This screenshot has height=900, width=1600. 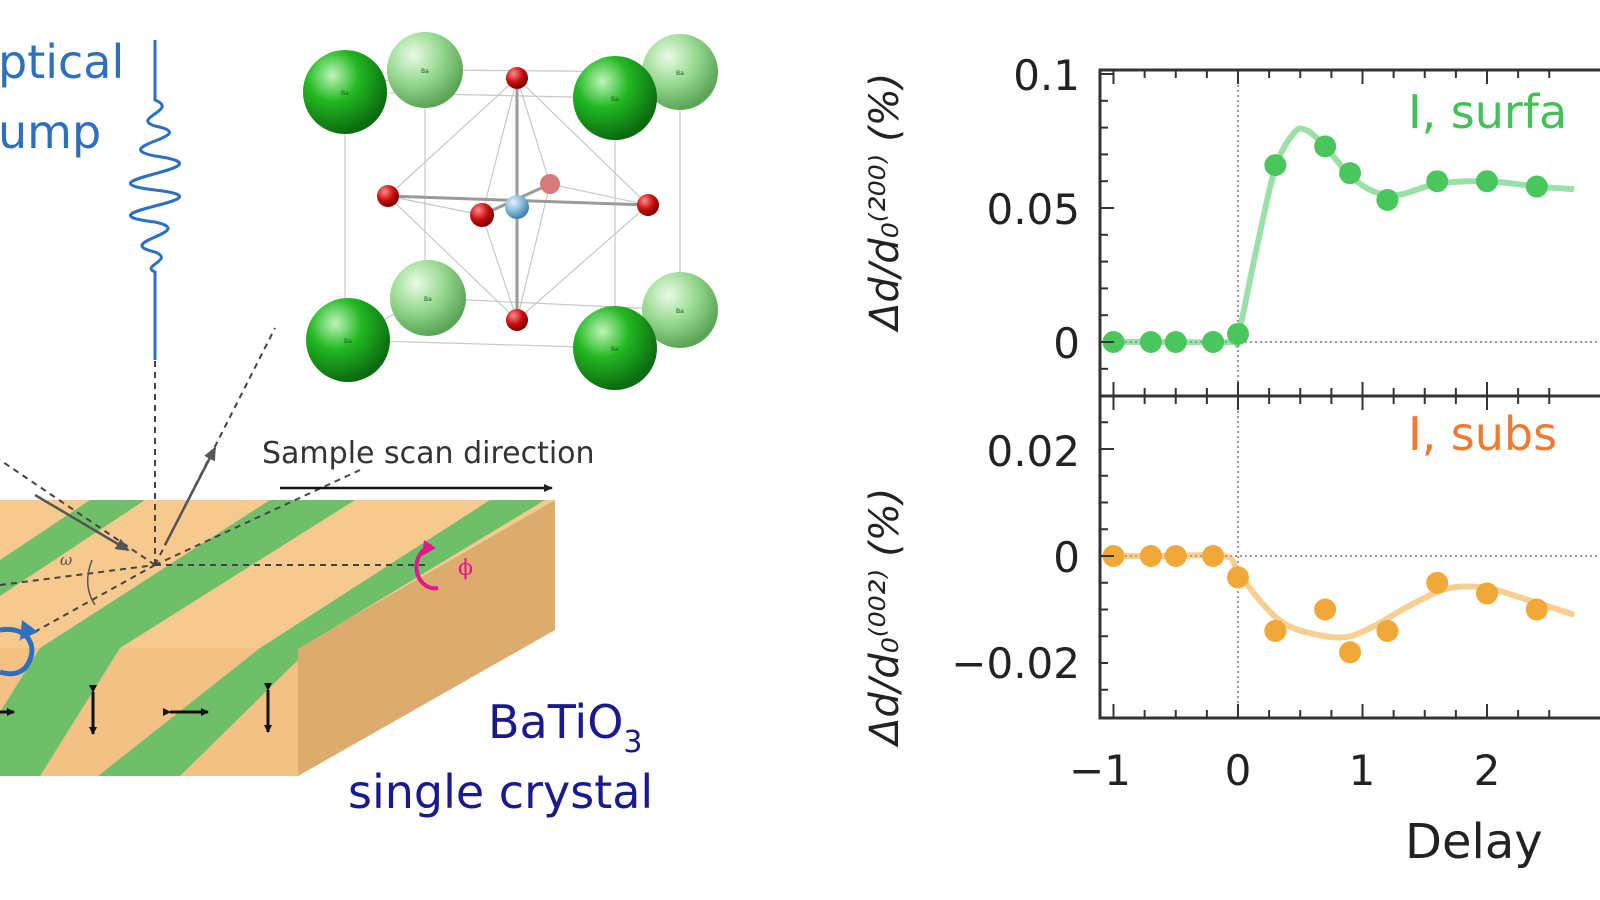 I want to click on incident-beam, so click(x=82, y=522).